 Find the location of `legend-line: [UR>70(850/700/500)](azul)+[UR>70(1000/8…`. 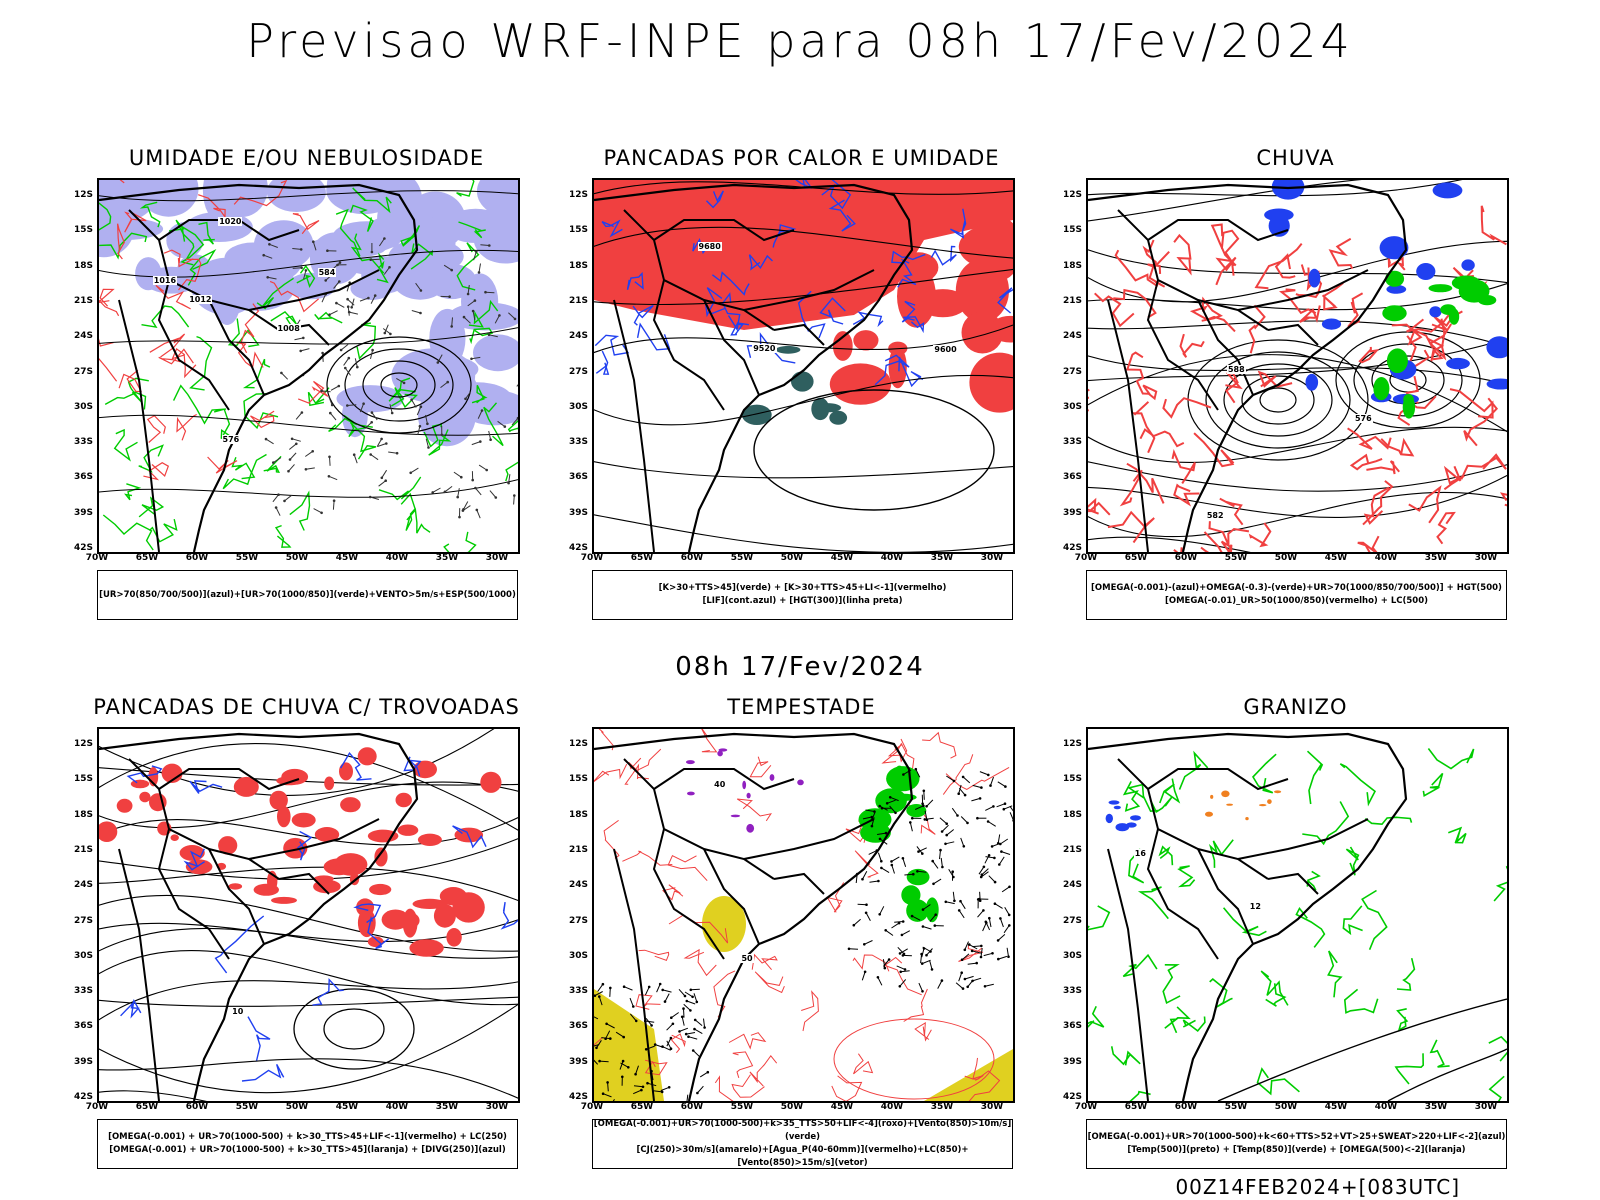

legend-line: [UR>70(850/700/500)](azul)+[UR>70(1000/8… is located at coordinates (307, 594).